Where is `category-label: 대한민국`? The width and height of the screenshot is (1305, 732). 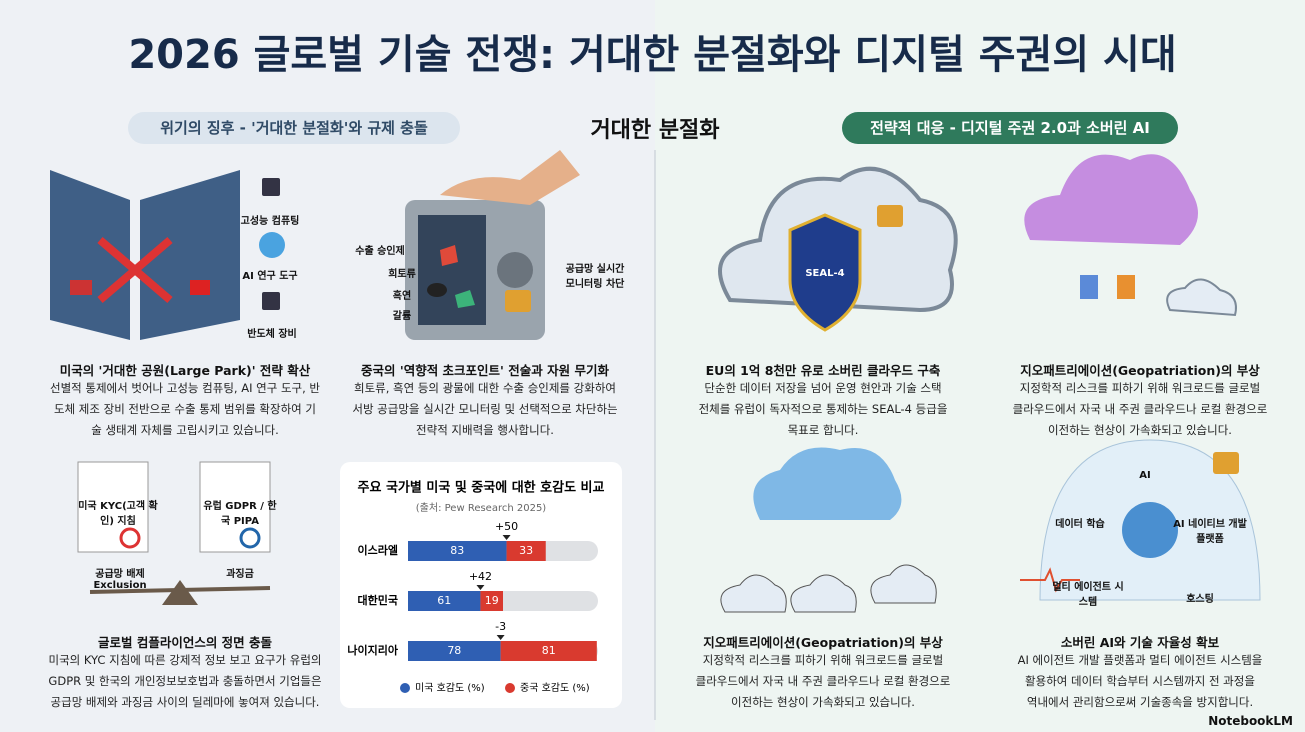 category-label: 대한민국 is located at coordinates (378, 600).